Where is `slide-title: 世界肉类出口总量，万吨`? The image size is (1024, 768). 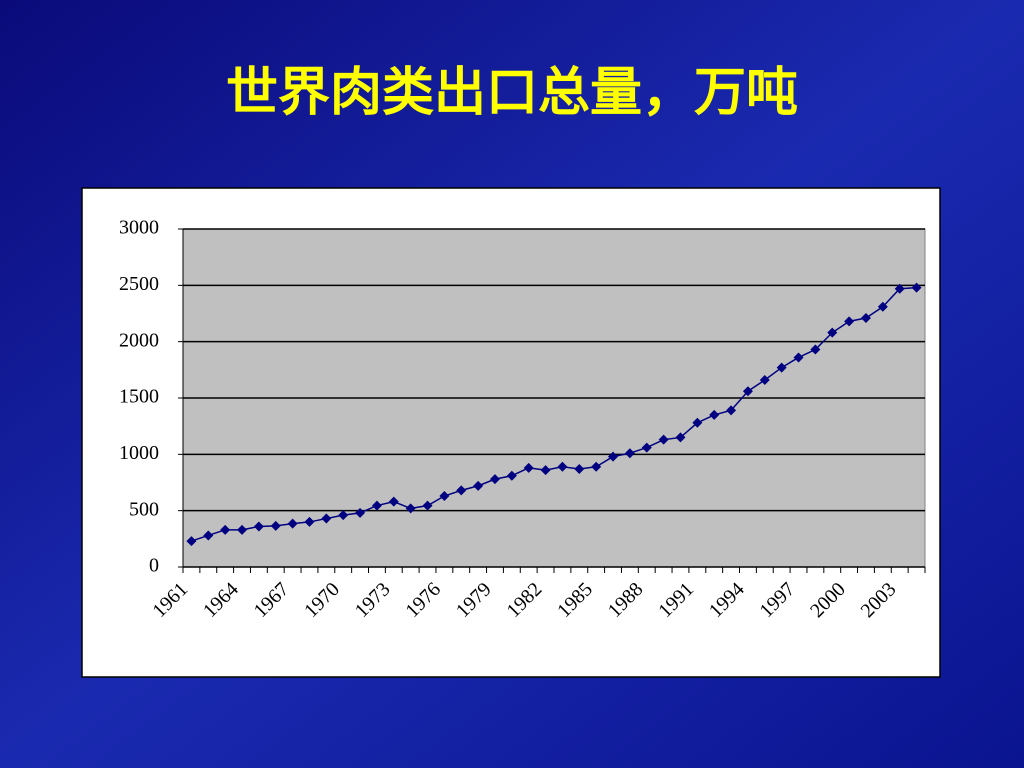
slide-title: 世界肉类出口总量，万吨 is located at coordinates (512, 93).